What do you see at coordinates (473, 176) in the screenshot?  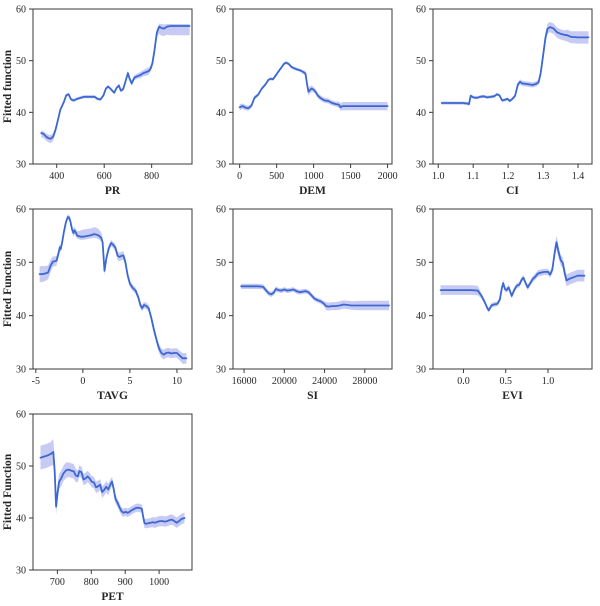 I see `x-tick-label: 1.1` at bounding box center [473, 176].